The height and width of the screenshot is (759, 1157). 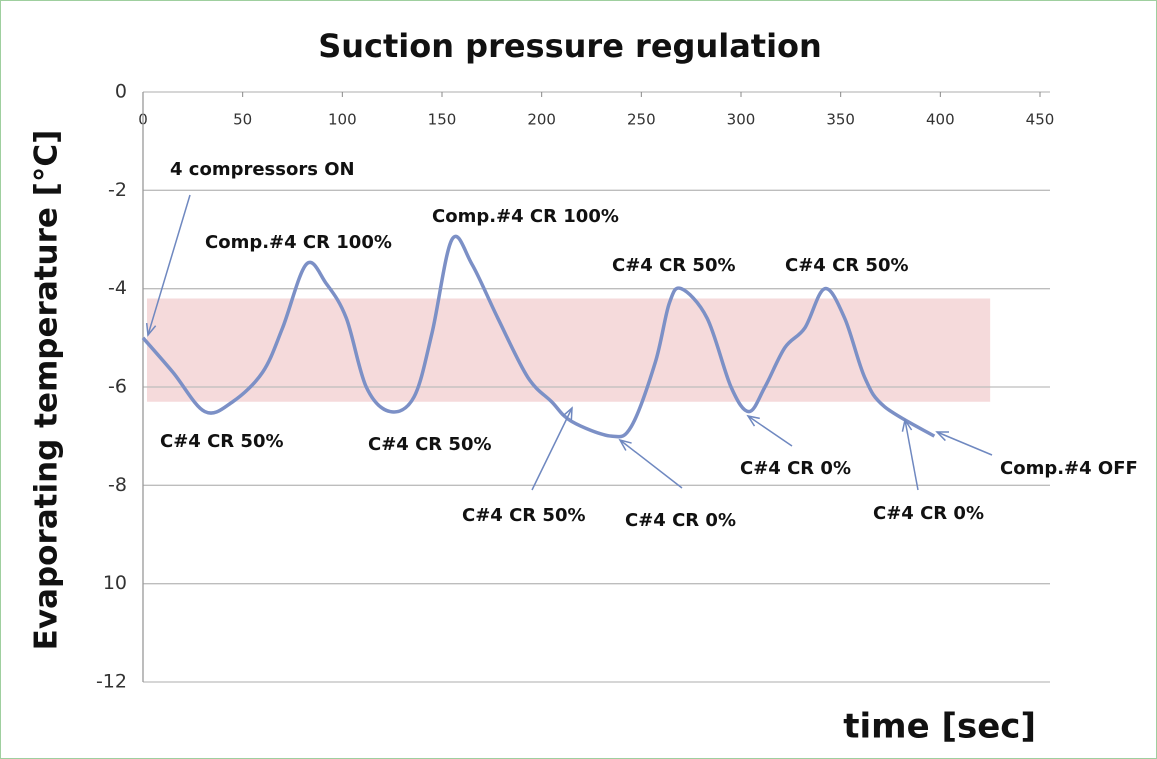 I want to click on x-tick-label: 100, so click(x=342, y=120).